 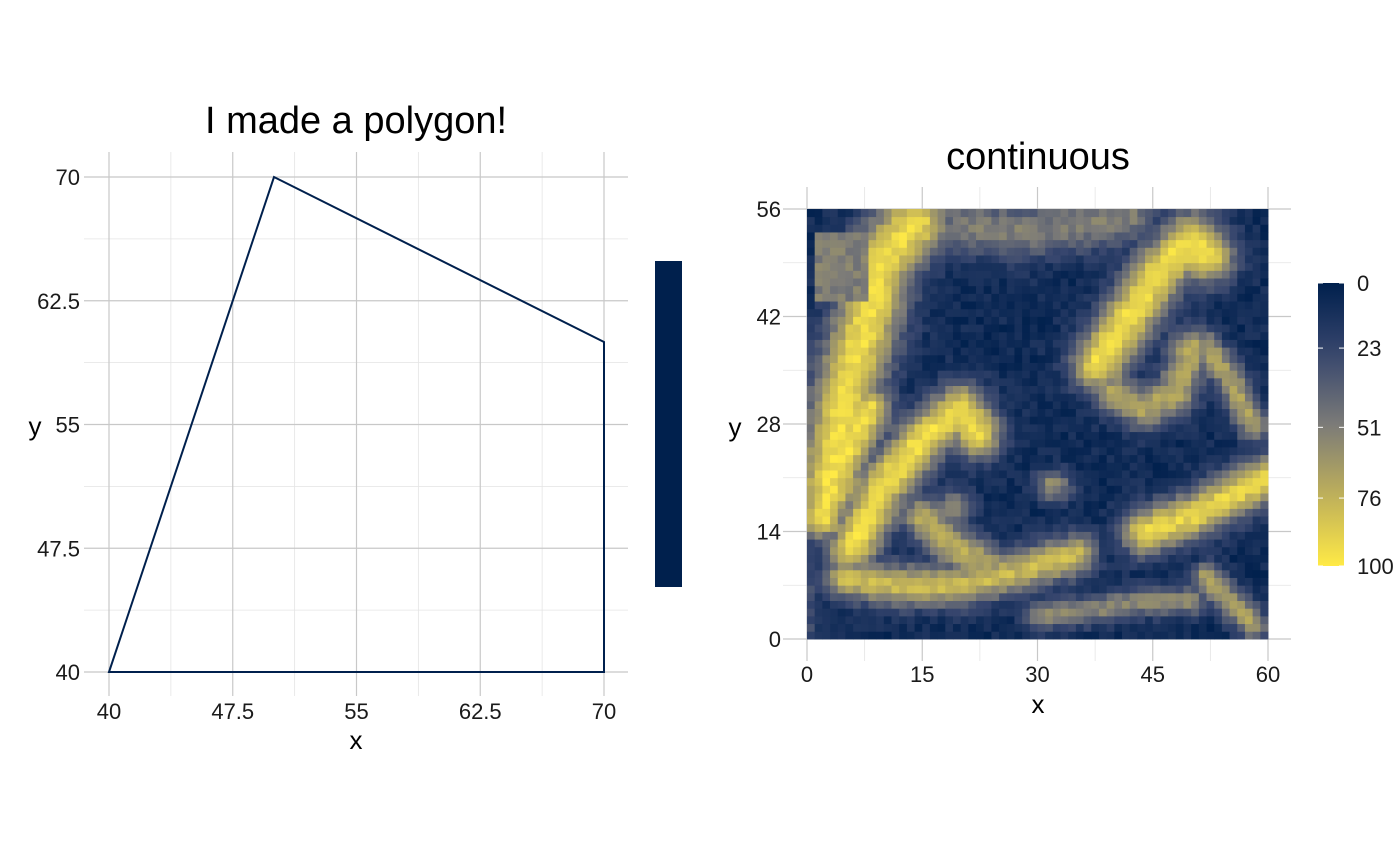 What do you see at coordinates (356, 740) in the screenshot?
I see `polygon-x-axis-title: x` at bounding box center [356, 740].